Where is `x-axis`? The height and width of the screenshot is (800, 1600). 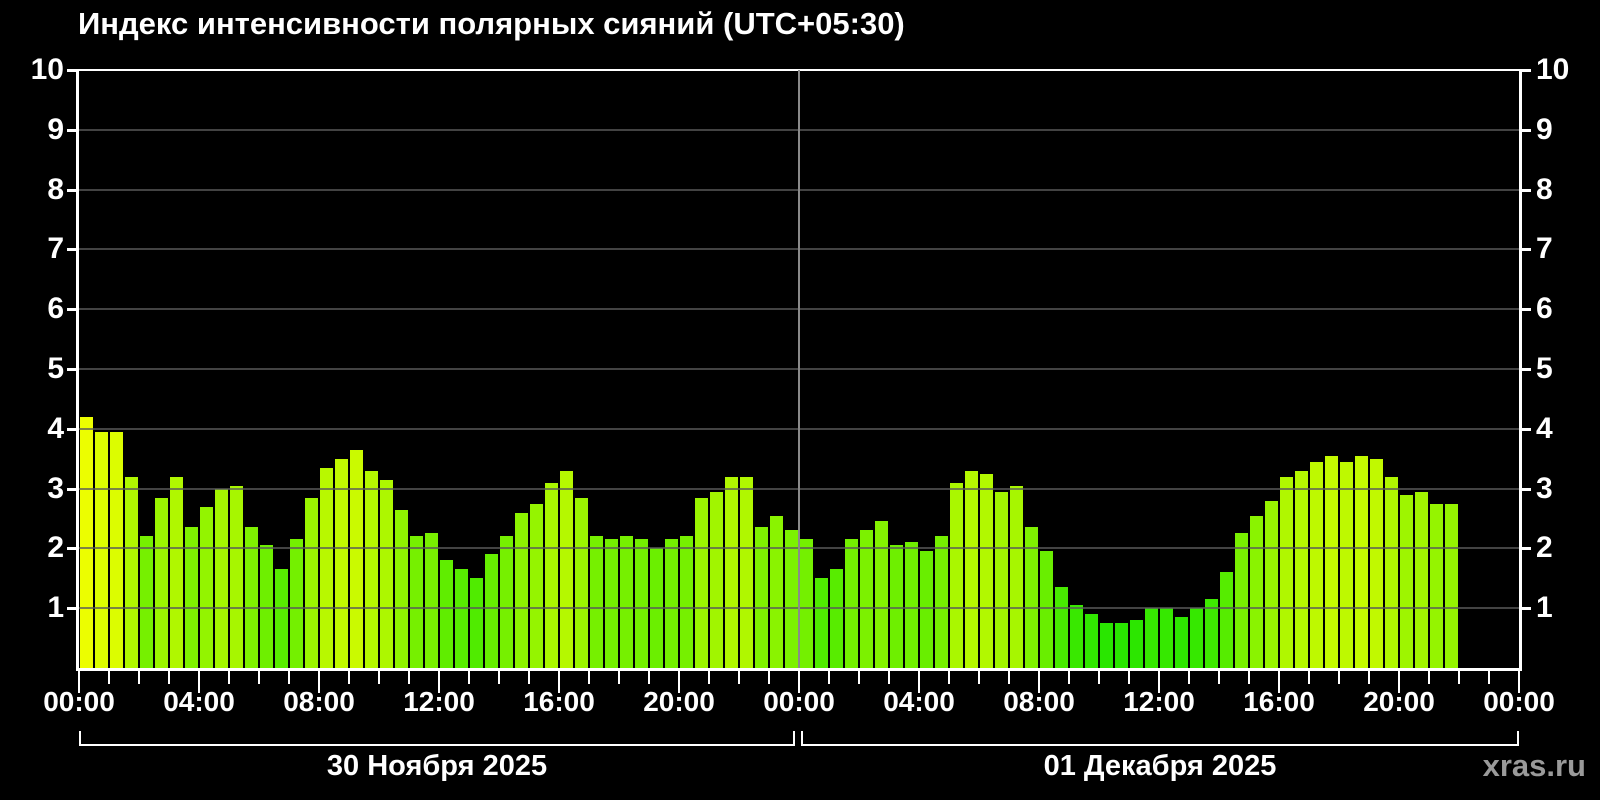
x-axis is located at coordinates (799, 669).